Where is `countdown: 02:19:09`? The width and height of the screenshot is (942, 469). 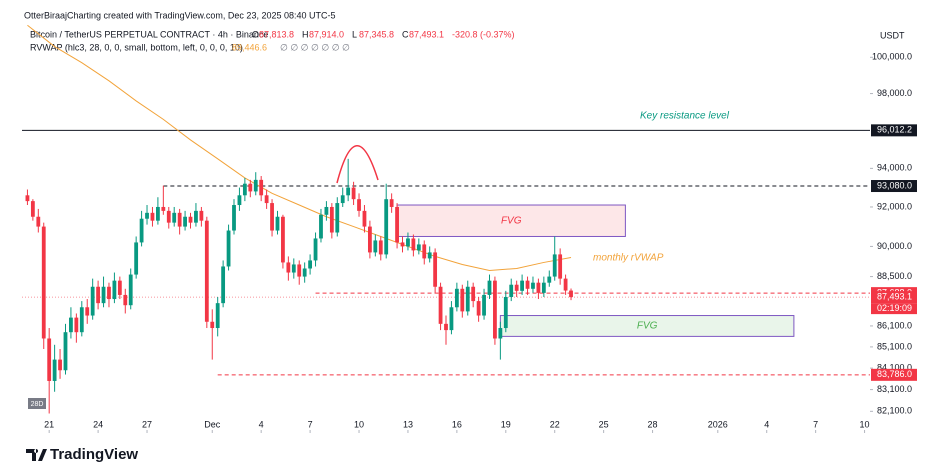 countdown: 02:19:09 is located at coordinates (894, 308).